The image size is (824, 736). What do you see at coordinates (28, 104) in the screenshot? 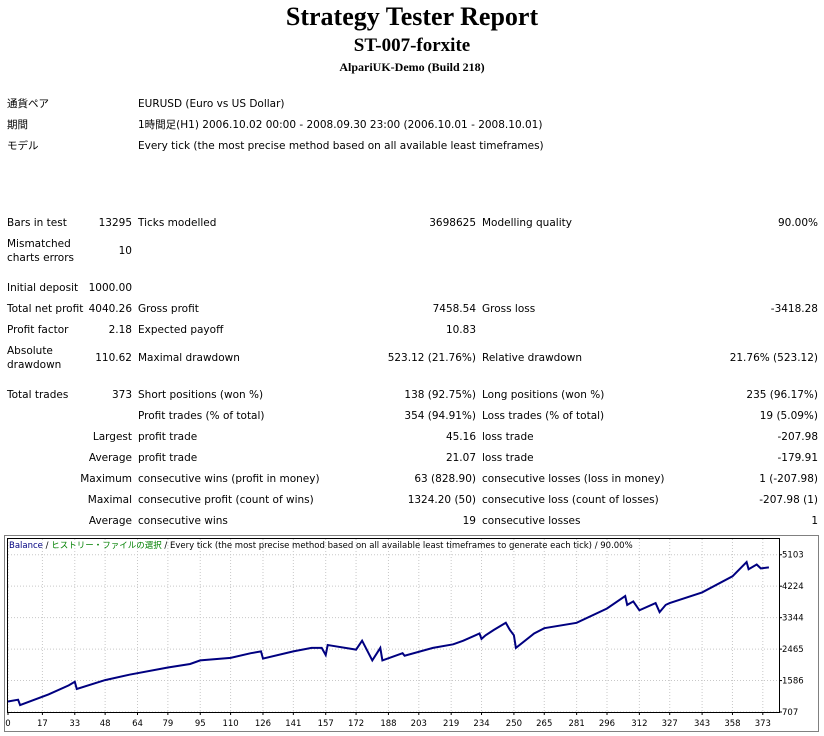
I see `symbol-label: 通貨ペア` at bounding box center [28, 104].